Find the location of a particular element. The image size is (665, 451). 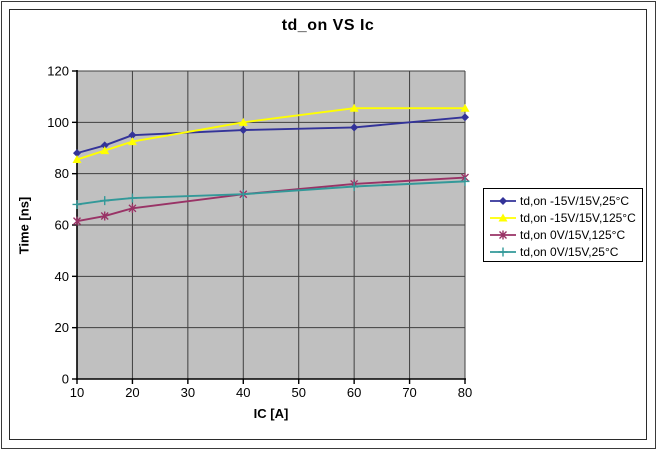

legend-label: td,on 0V/15V,25°C is located at coordinates (569, 251).